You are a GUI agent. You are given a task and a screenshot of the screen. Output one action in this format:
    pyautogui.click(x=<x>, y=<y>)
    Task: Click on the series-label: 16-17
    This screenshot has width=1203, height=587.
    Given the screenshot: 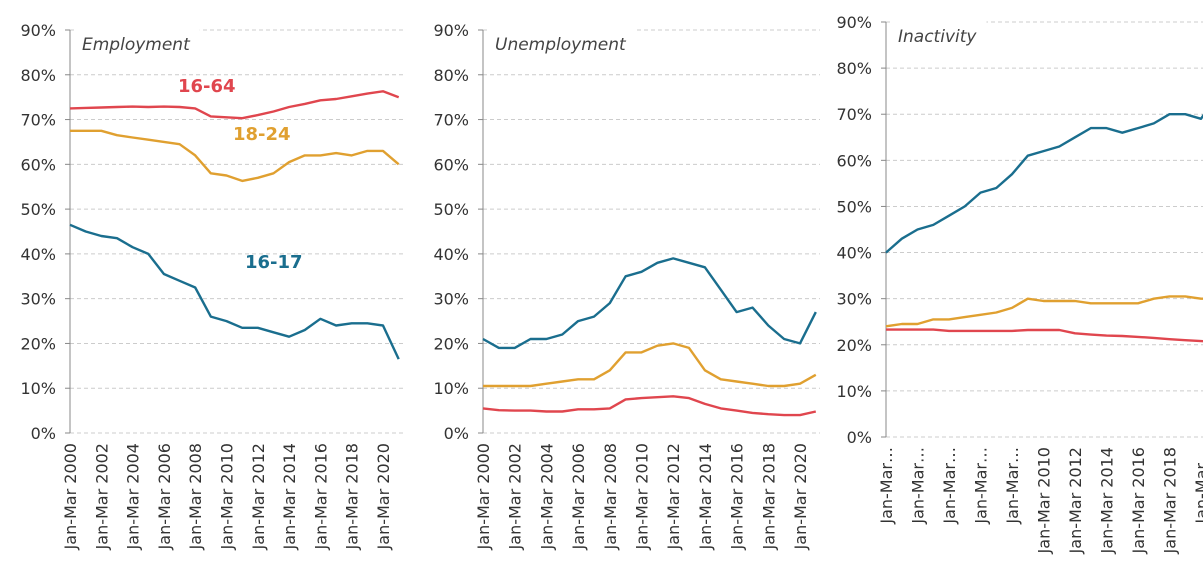 What is the action you would take?
    pyautogui.click(x=274, y=262)
    